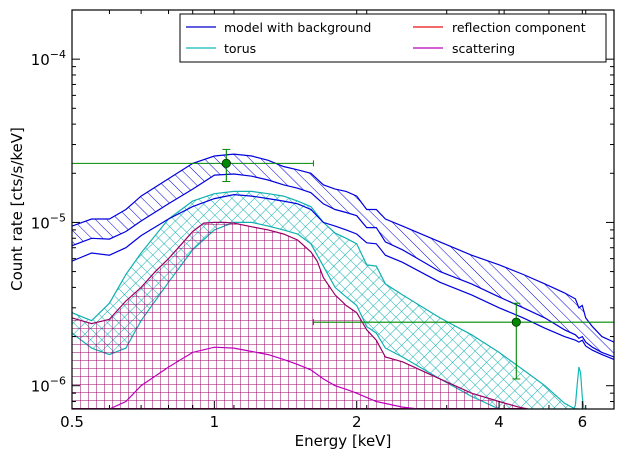  I want to click on x-axis-title: Energy [keV], so click(343, 441).